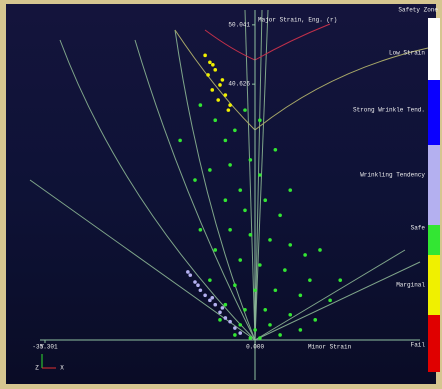  Describe the element at coordinates (42, 347) in the screenshot. I see `triad-label: Y` at that location.